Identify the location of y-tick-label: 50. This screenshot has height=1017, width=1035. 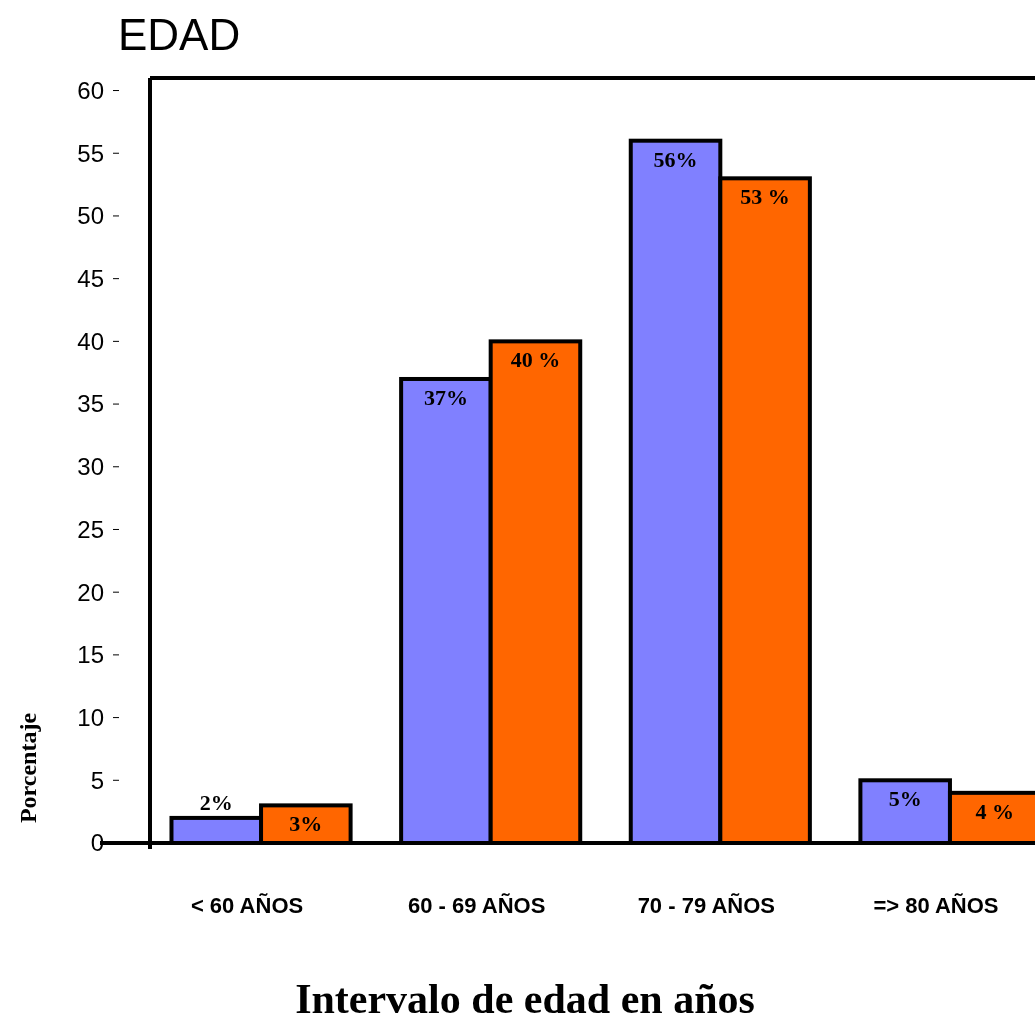
(90, 216).